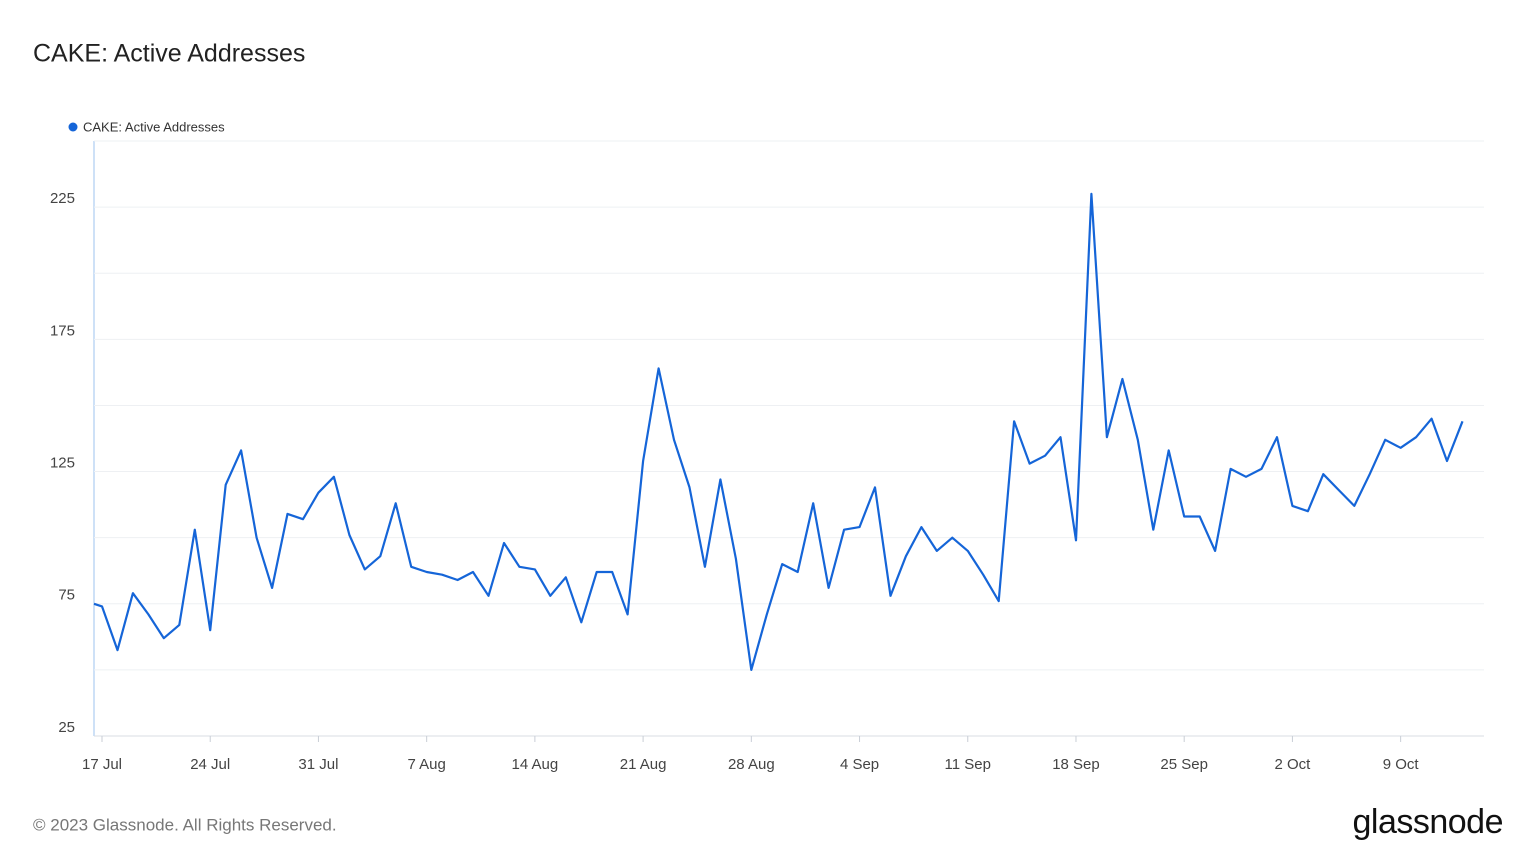  Describe the element at coordinates (1184, 764) in the screenshot. I see `x-tick-label: 25 Sep` at that location.